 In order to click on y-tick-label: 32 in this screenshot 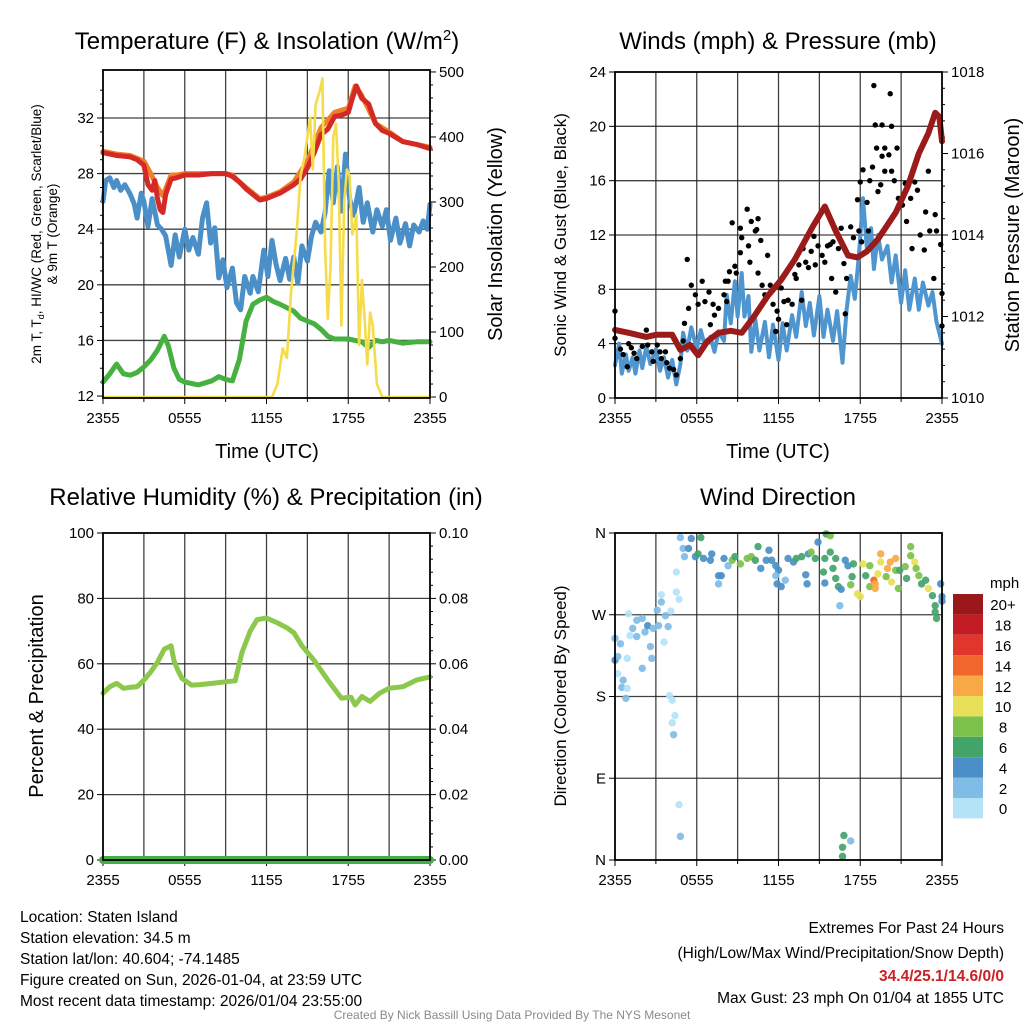, I will do `click(85, 118)`.